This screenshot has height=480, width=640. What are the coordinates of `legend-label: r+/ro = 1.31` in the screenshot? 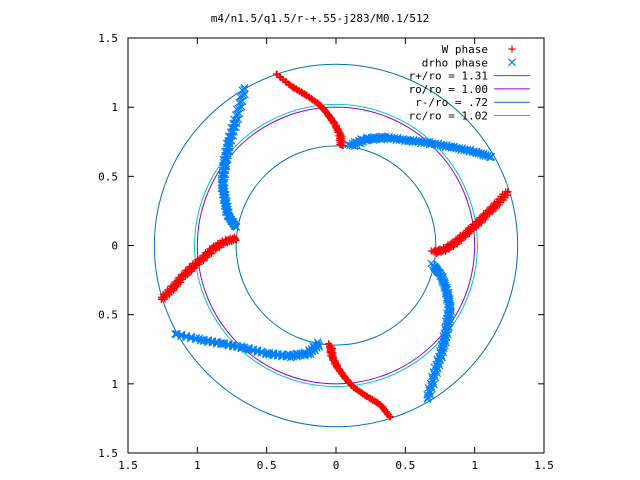 It's located at (448, 76).